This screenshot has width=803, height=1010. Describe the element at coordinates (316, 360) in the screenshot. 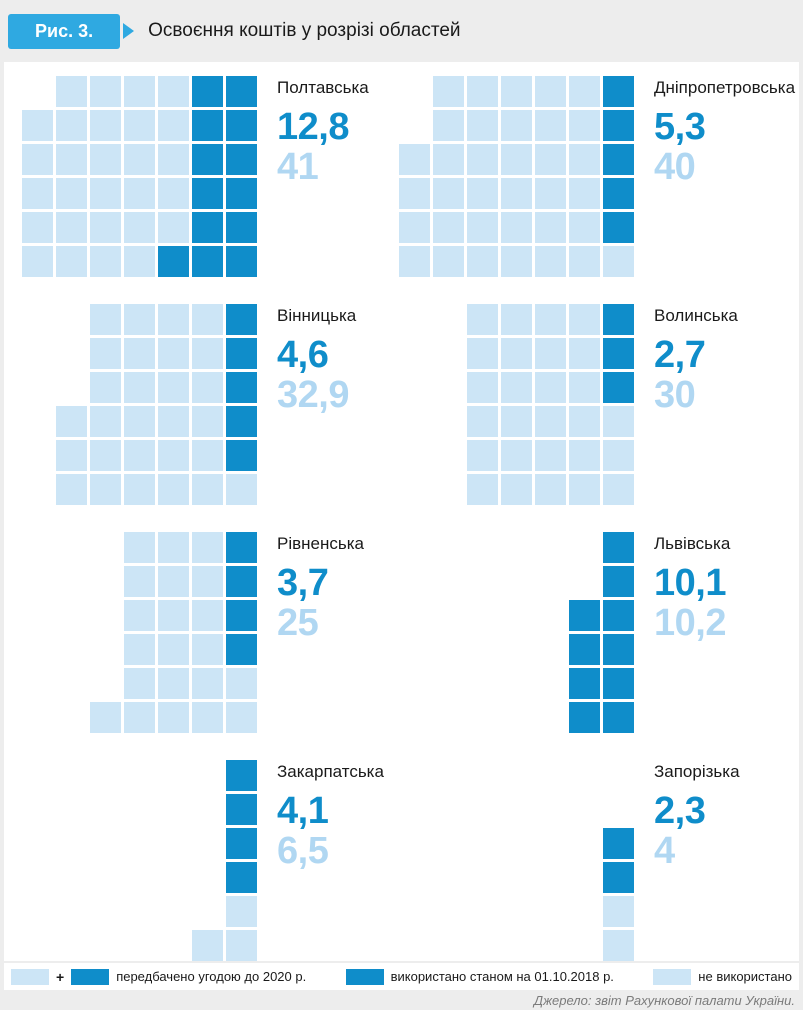

I see `region-info: Вінницька 4,6 32,9` at that location.